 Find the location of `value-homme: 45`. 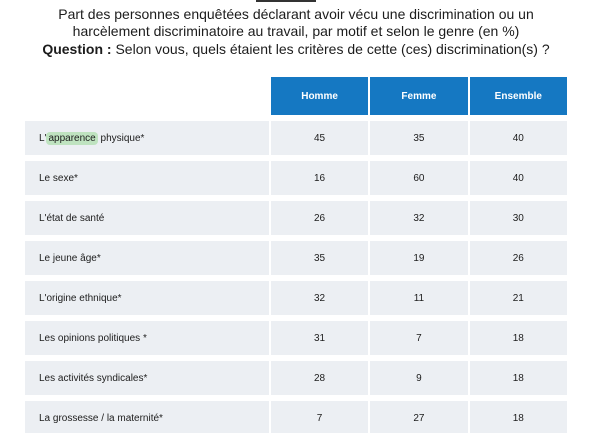

value-homme: 45 is located at coordinates (318, 135).